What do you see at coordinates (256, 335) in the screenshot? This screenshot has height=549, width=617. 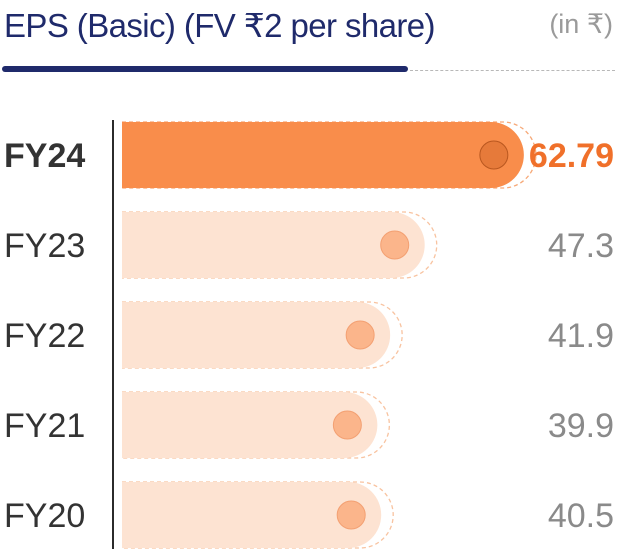 I see `bar-fy22` at bounding box center [256, 335].